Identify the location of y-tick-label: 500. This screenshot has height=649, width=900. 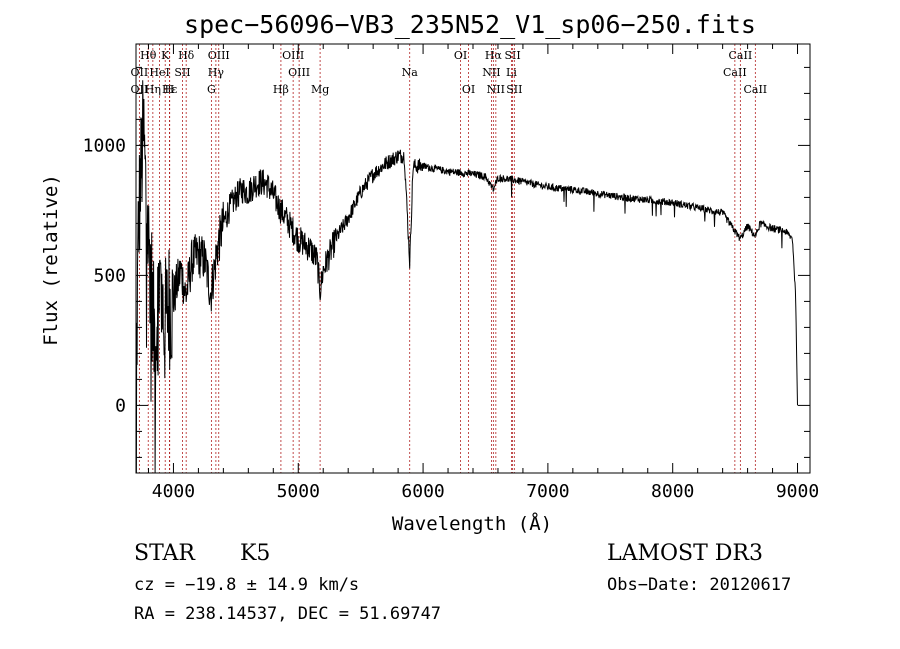
(109, 275).